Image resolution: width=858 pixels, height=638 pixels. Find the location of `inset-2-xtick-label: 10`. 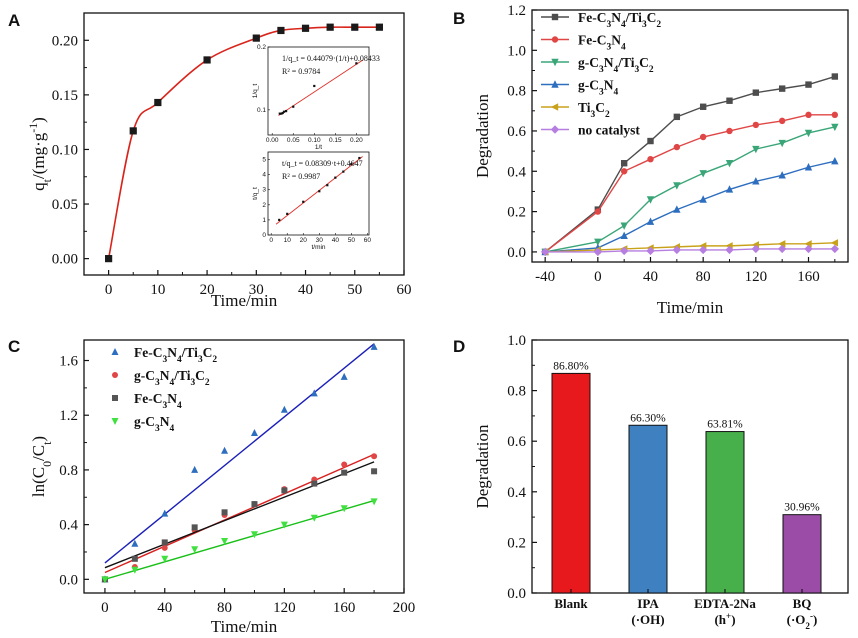

inset-2-xtick-label: 10 is located at coordinates (288, 240).